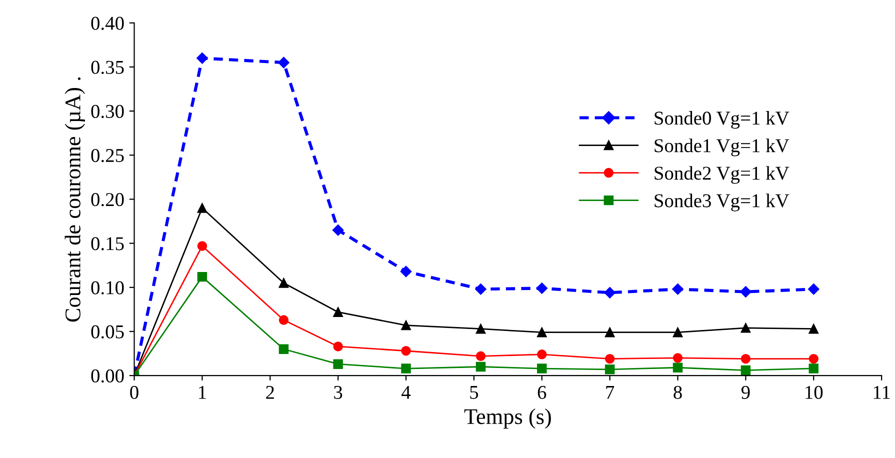 The height and width of the screenshot is (458, 895). Describe the element at coordinates (814, 392) in the screenshot. I see `x-tick-label: 10` at that location.